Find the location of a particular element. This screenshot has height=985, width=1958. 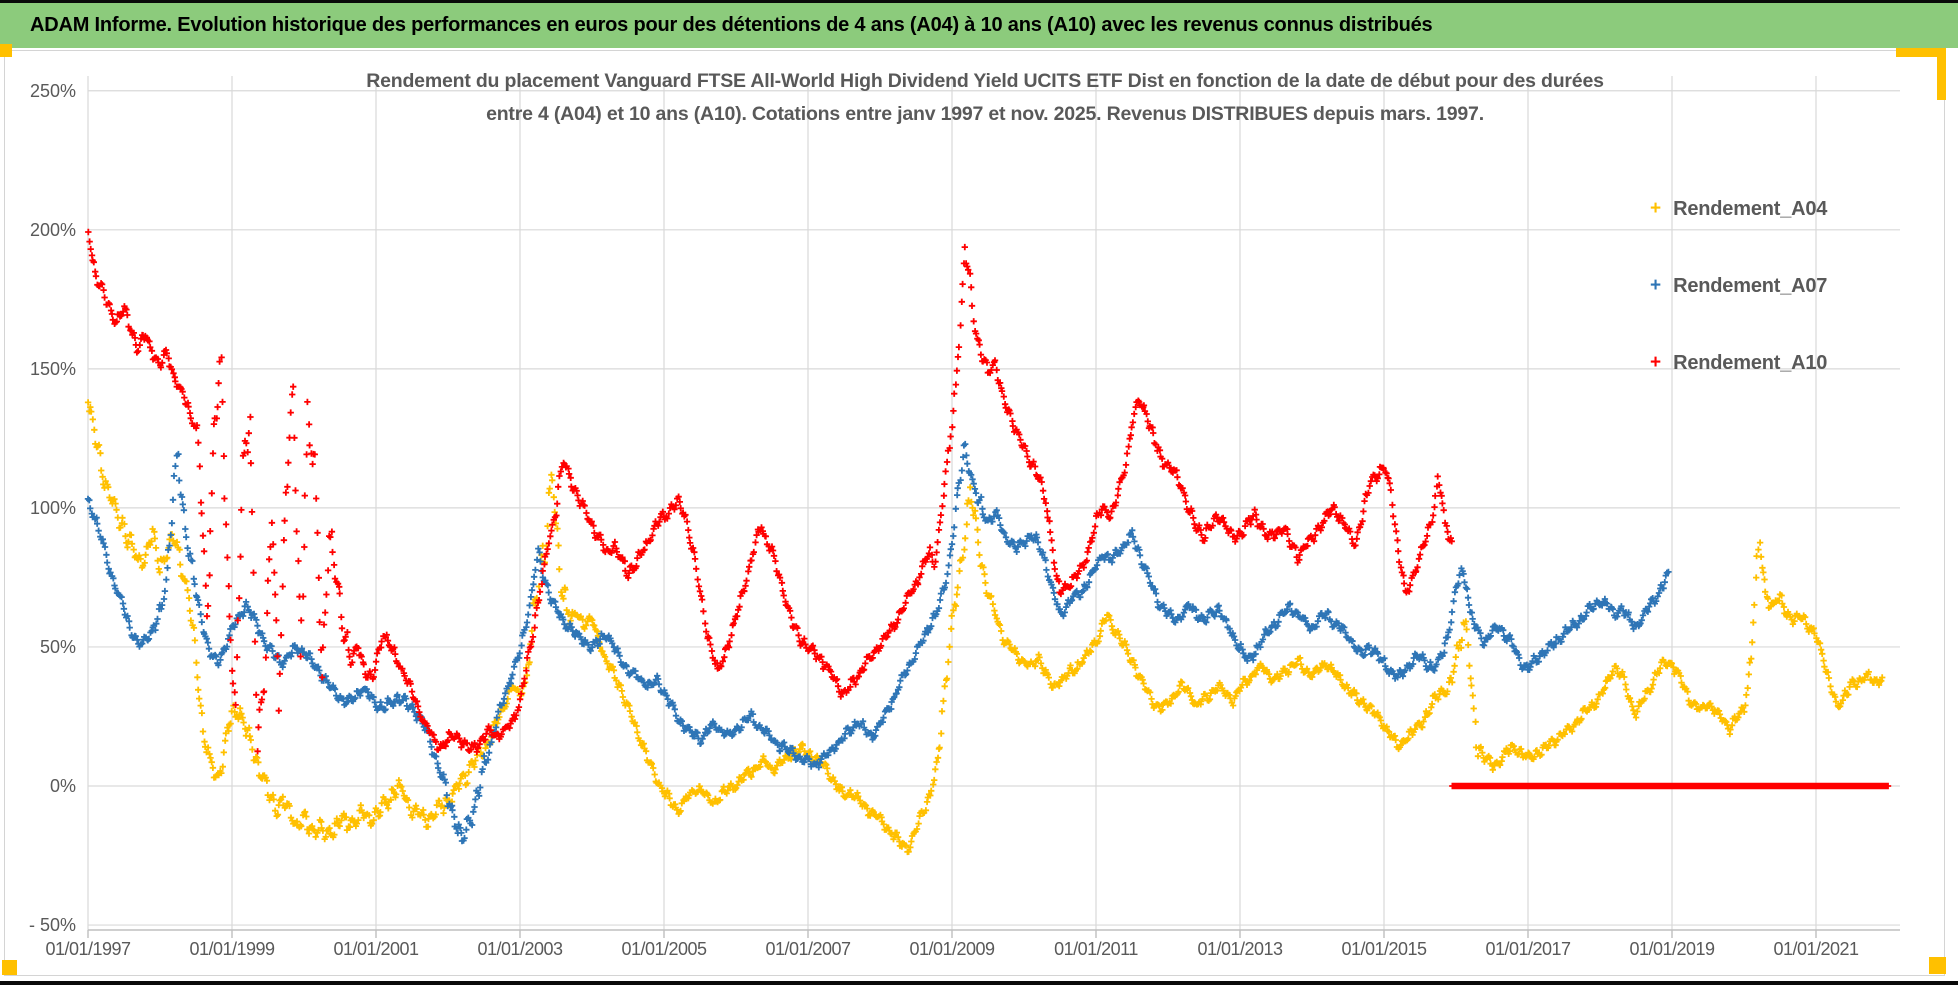

window-bottom-border is located at coordinates (979, 983).